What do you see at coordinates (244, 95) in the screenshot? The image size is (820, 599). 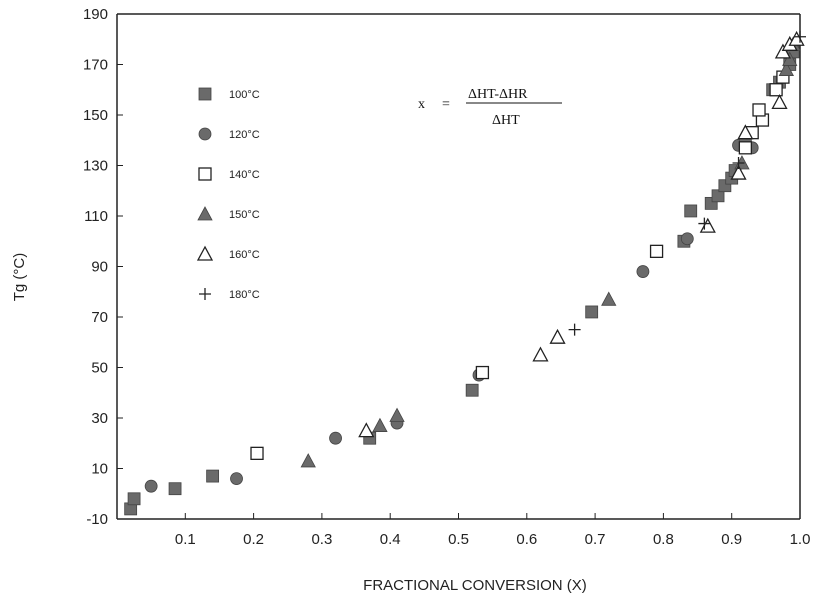 I see `legend-label: 100°C` at bounding box center [244, 95].